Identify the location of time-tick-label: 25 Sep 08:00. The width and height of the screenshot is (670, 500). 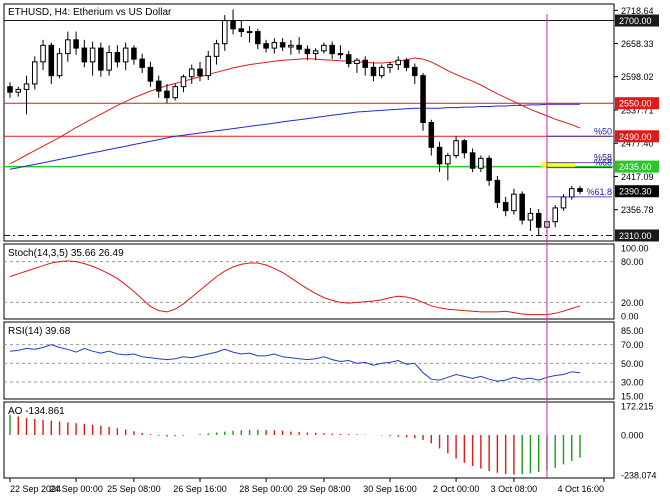
(134, 489).